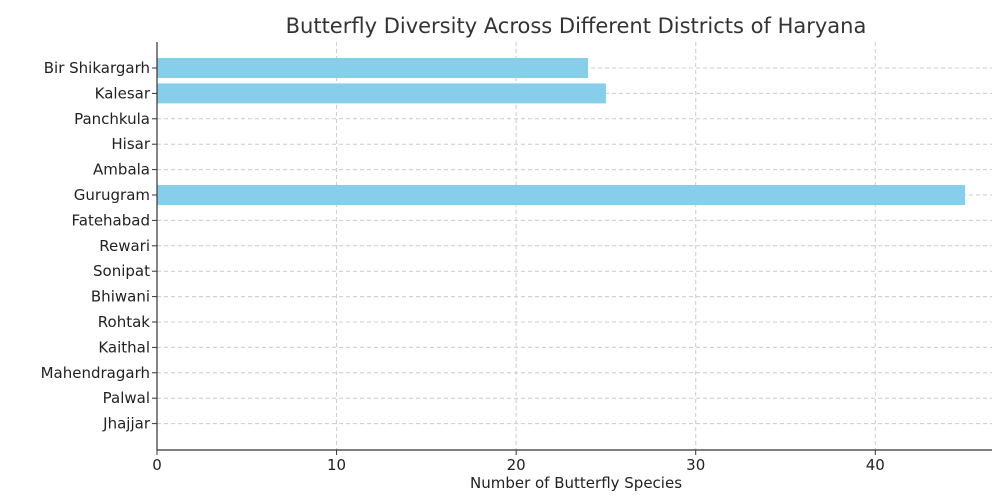 This screenshot has height=500, width=993. Describe the element at coordinates (126, 424) in the screenshot. I see `y-tick-label: Jhajjar` at that location.